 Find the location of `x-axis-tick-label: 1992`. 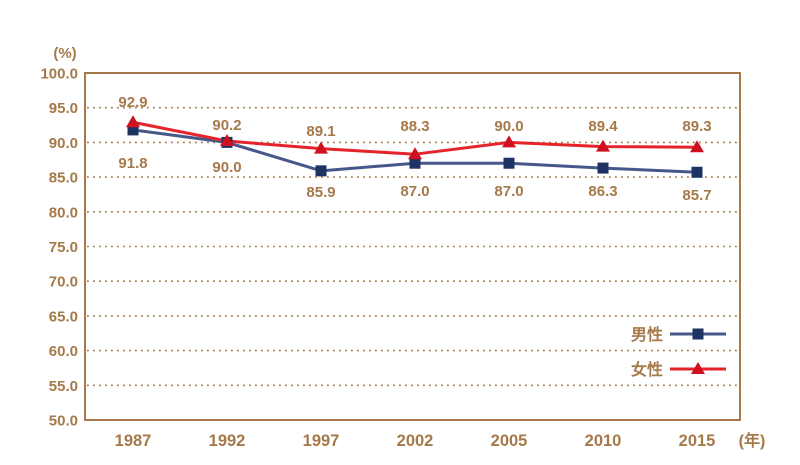

x-axis-tick-label: 1992 is located at coordinates (227, 441).